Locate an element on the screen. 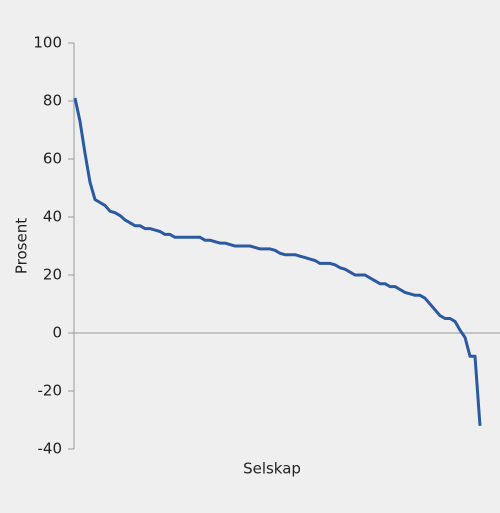 The height and width of the screenshot is (513, 500). y-tick-label: 60 is located at coordinates (52, 159).